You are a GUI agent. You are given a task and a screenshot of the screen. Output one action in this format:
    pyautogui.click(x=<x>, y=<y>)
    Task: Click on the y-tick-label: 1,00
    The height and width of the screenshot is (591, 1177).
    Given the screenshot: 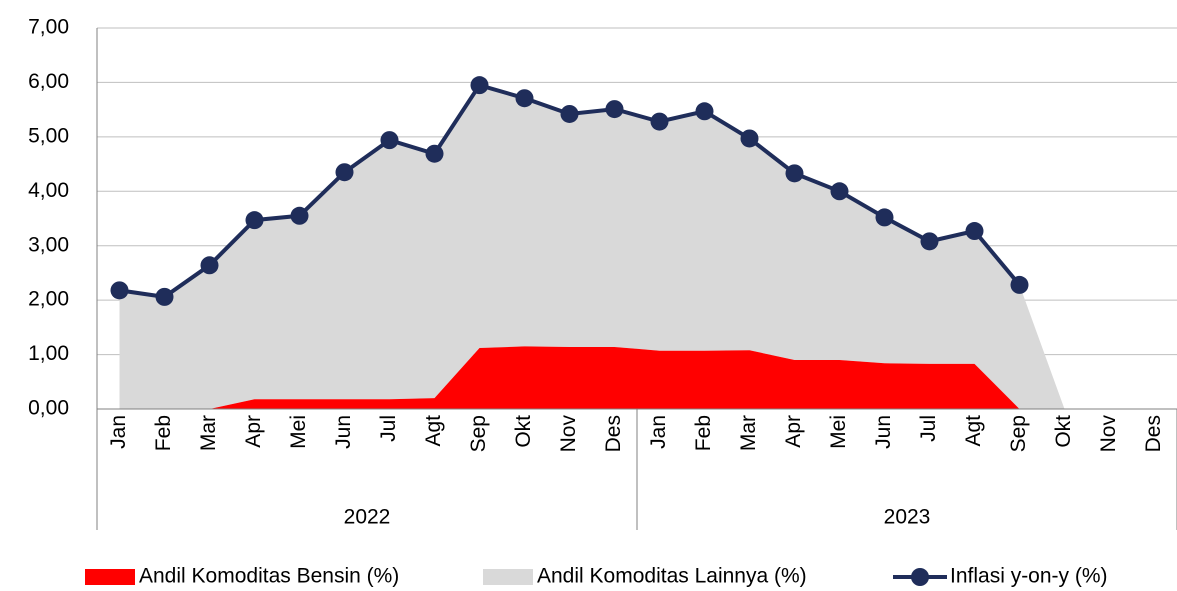 What is the action you would take?
    pyautogui.click(x=48, y=353)
    